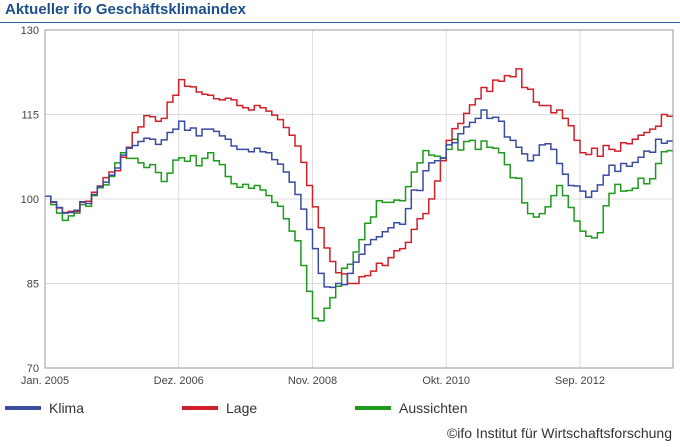  What do you see at coordinates (23, 408) in the screenshot?
I see `legend-swatch-klima` at bounding box center [23, 408].